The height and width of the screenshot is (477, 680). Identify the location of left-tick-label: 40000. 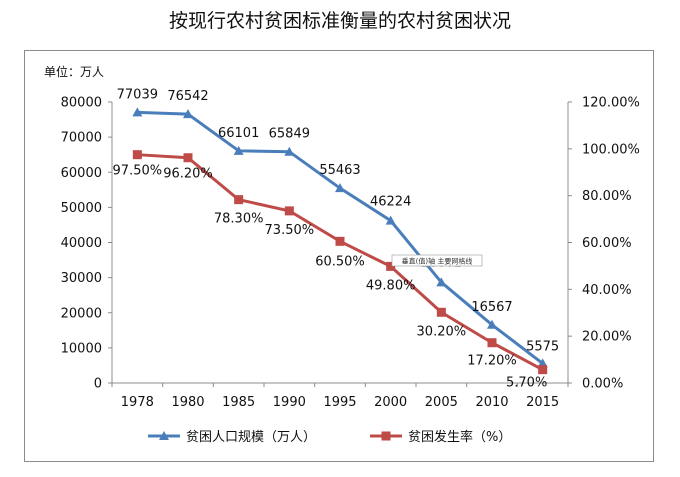
(81, 243).